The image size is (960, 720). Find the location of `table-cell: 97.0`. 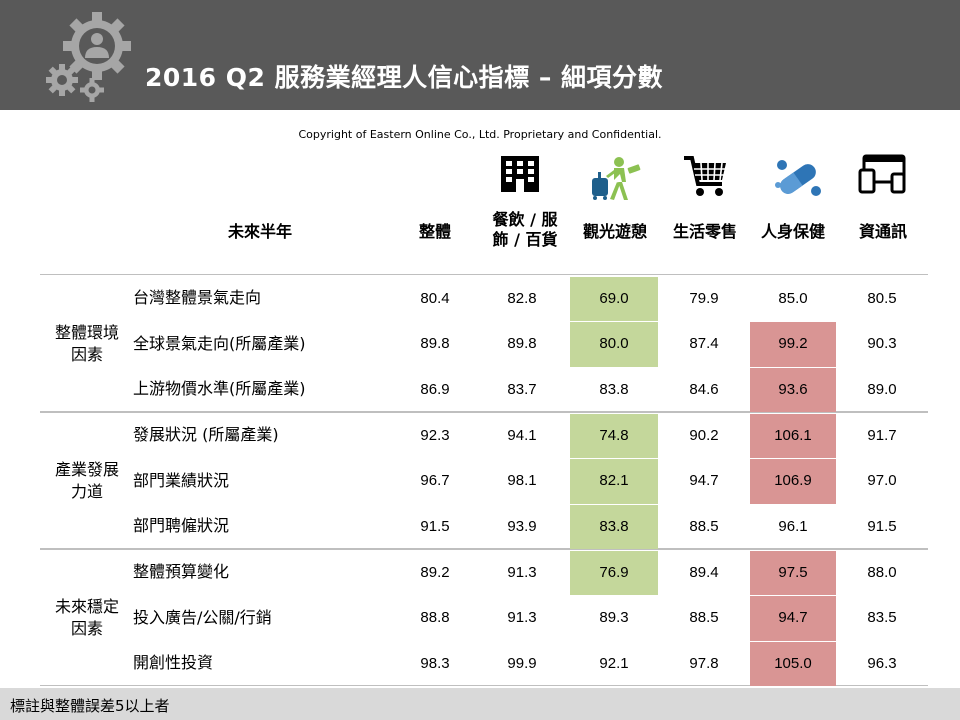

table-cell: 97.0 is located at coordinates (882, 480).